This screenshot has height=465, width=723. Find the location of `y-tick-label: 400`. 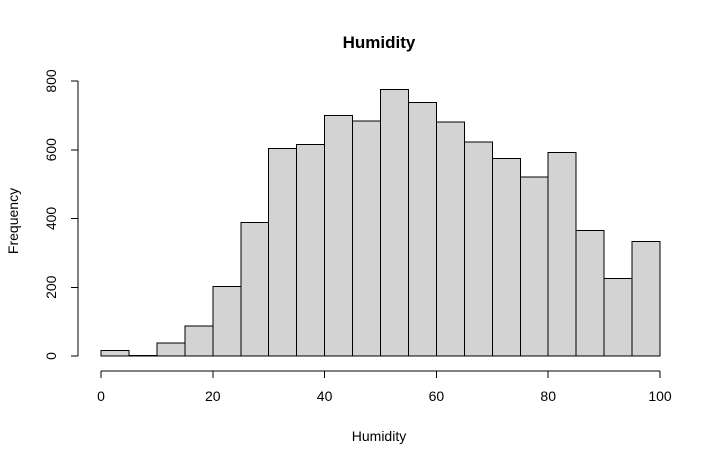

y-tick-label: 400 is located at coordinates (51, 219).